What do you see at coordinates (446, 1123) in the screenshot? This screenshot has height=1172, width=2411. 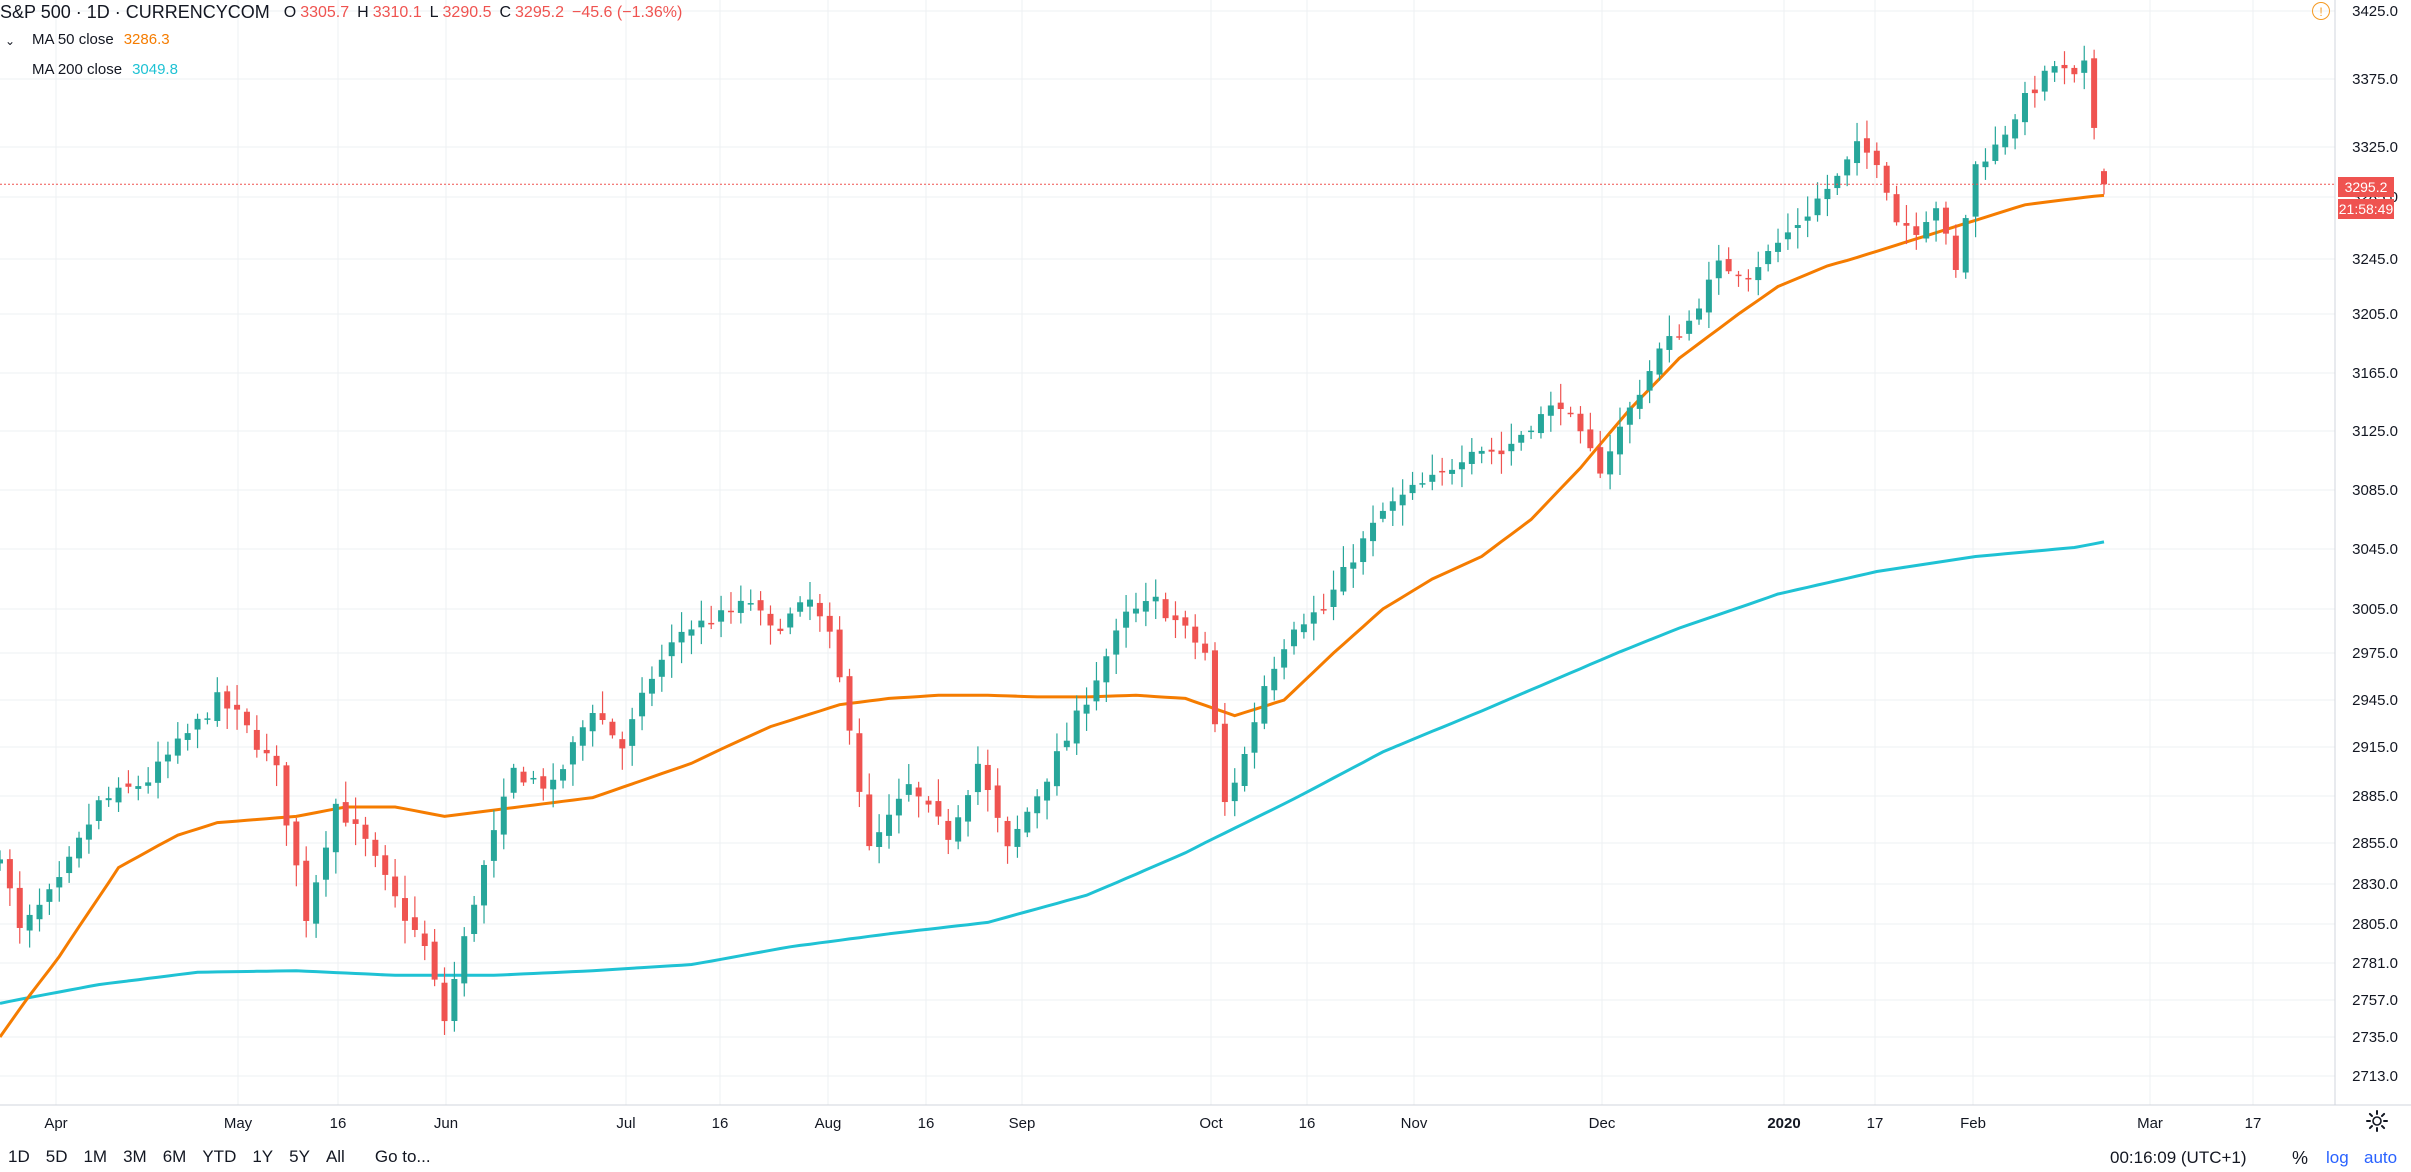 I see `time-tick-label: Jun` at bounding box center [446, 1123].